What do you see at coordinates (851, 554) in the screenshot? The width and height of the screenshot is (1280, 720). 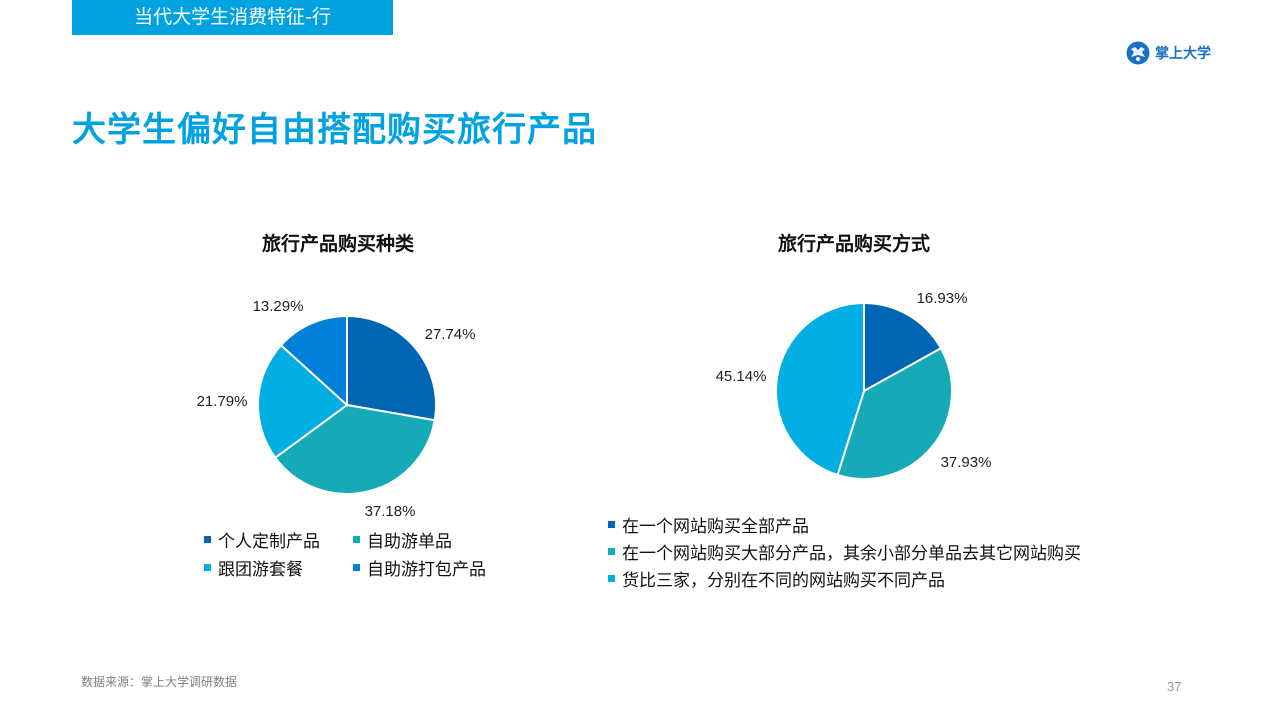 I see `legend2-label-2: 在一个网站购买大部分产品，其余小部分单品去其它网站购买` at bounding box center [851, 554].